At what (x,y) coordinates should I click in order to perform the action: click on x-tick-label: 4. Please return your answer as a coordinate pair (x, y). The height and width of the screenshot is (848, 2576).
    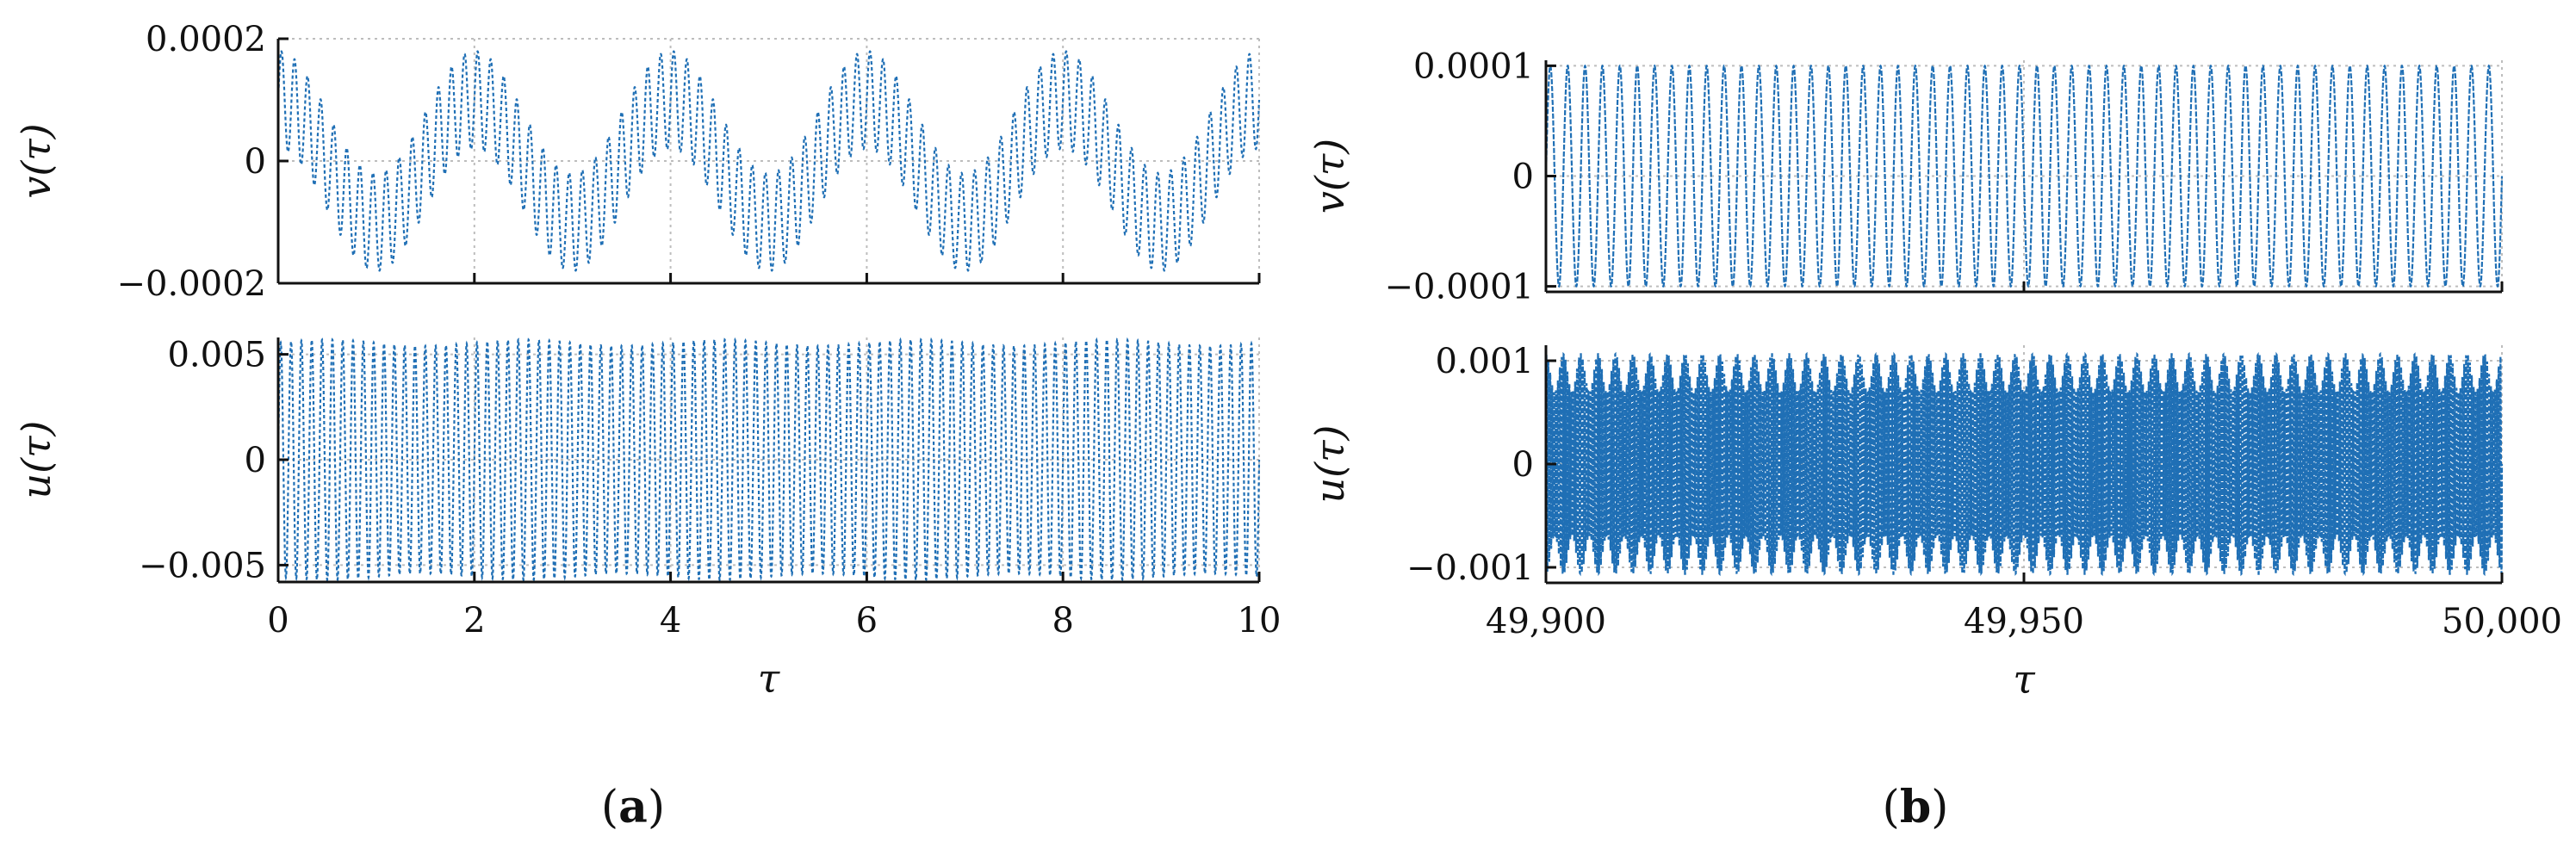
    Looking at the image, I should click on (671, 621).